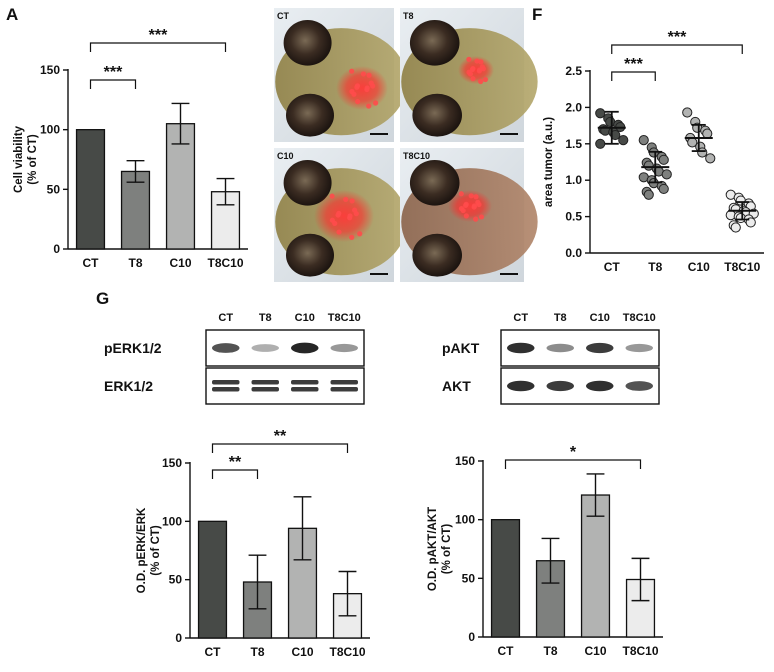  I want to click on image-label: T8, so click(408, 16).